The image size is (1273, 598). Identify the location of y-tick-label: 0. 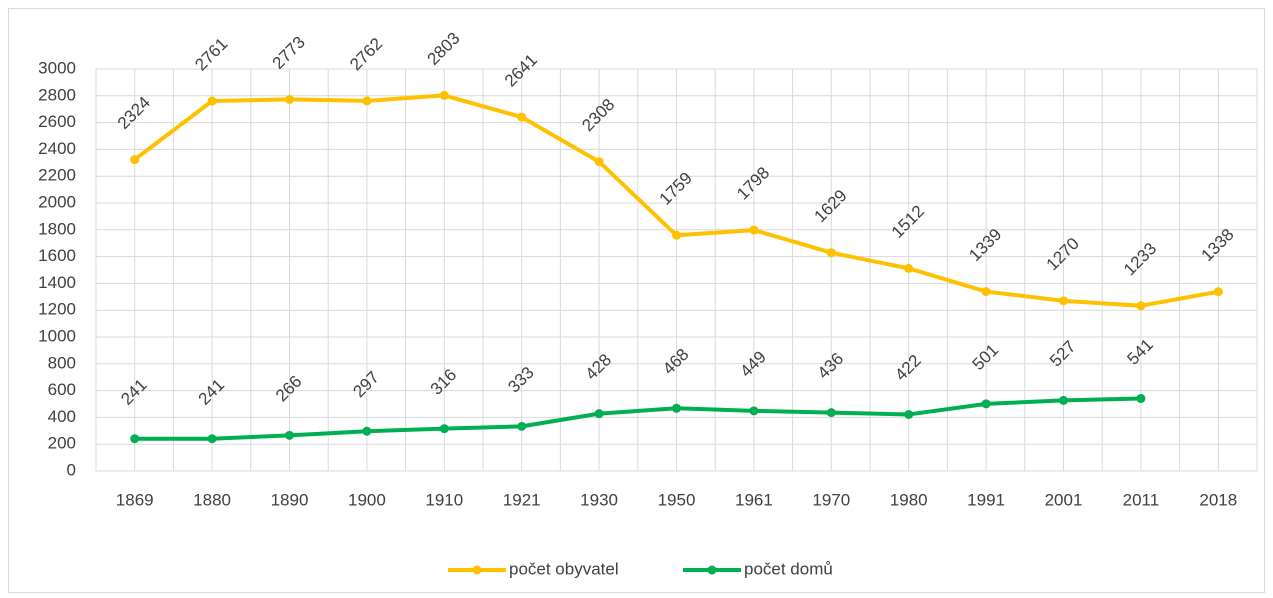
(71, 469).